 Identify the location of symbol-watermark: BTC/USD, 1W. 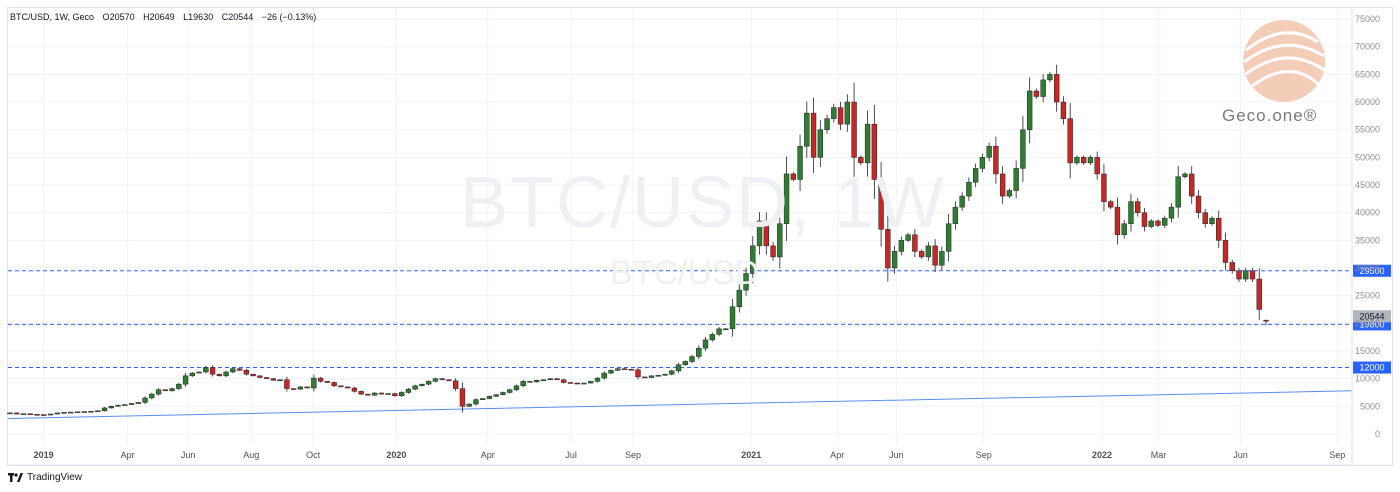
(703, 203).